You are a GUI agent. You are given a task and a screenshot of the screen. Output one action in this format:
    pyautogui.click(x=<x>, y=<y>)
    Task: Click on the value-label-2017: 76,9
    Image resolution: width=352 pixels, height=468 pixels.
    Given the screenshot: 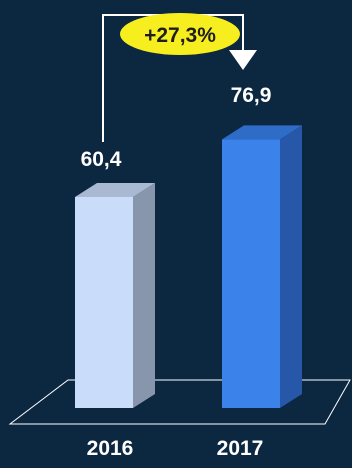 What is the action you would take?
    pyautogui.click(x=251, y=95)
    